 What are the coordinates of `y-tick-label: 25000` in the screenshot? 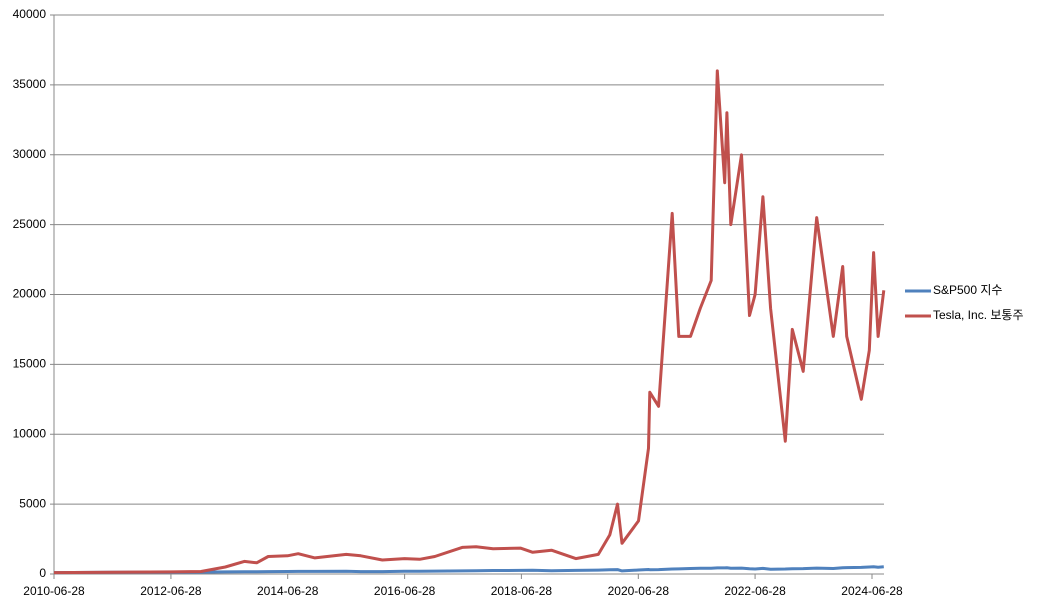 It's located at (30, 224).